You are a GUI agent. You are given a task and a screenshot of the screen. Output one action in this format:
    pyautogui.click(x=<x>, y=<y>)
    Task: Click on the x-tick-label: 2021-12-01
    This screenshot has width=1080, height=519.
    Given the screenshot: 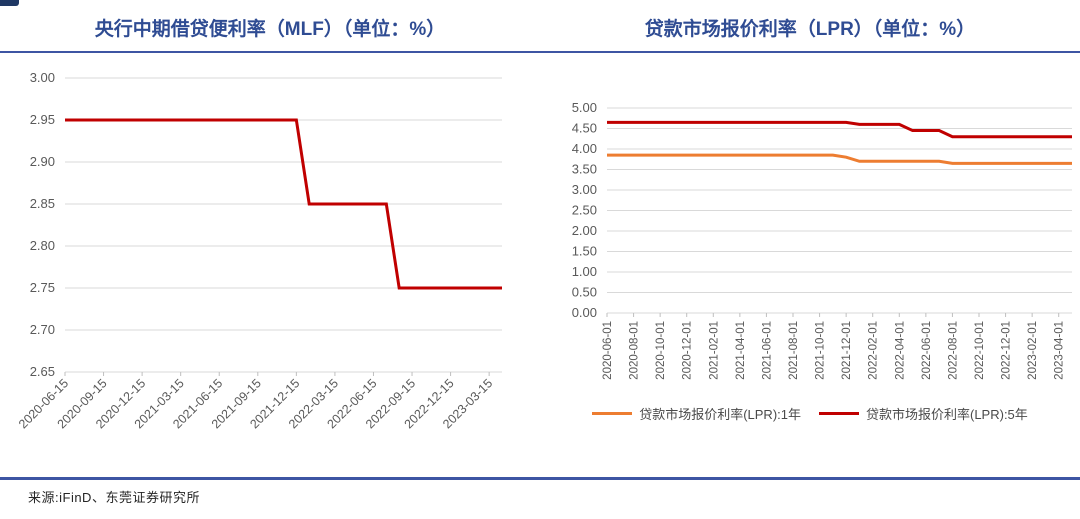 What is the action you would take?
    pyautogui.click(x=847, y=350)
    